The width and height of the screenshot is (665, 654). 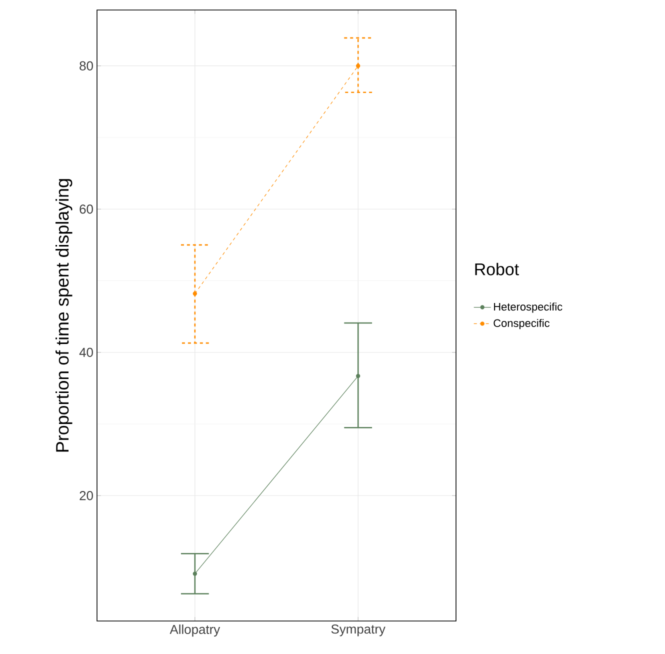 I want to click on x-tick-label: Sympatry, so click(x=358, y=630).